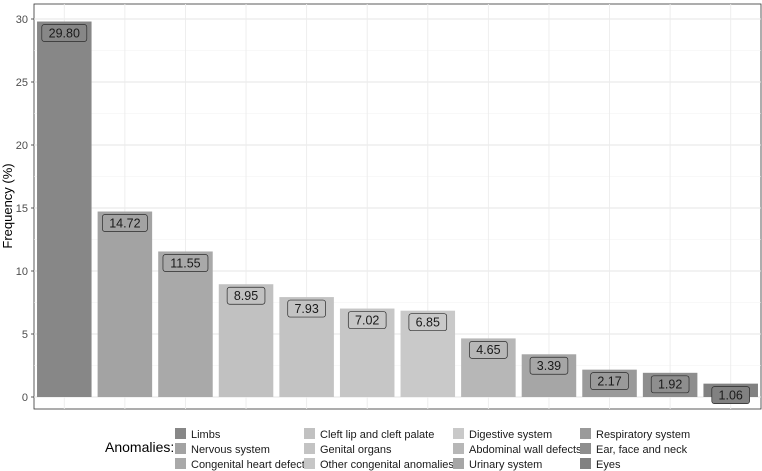  What do you see at coordinates (643, 435) in the screenshot?
I see `legend-label: Respiratory system` at bounding box center [643, 435].